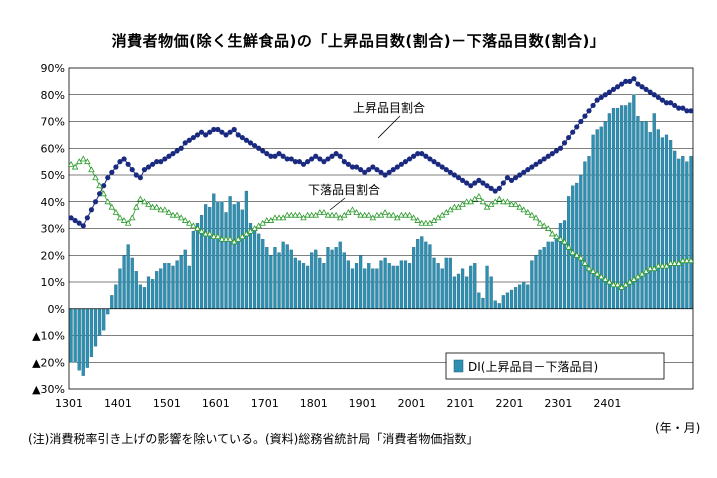  Describe the element at coordinates (253, 439) in the screenshot. I see `footnote: (注)消費税率引き上げの影響を除いている。(資料)総務省統計局「消費者物価指数」` at that location.